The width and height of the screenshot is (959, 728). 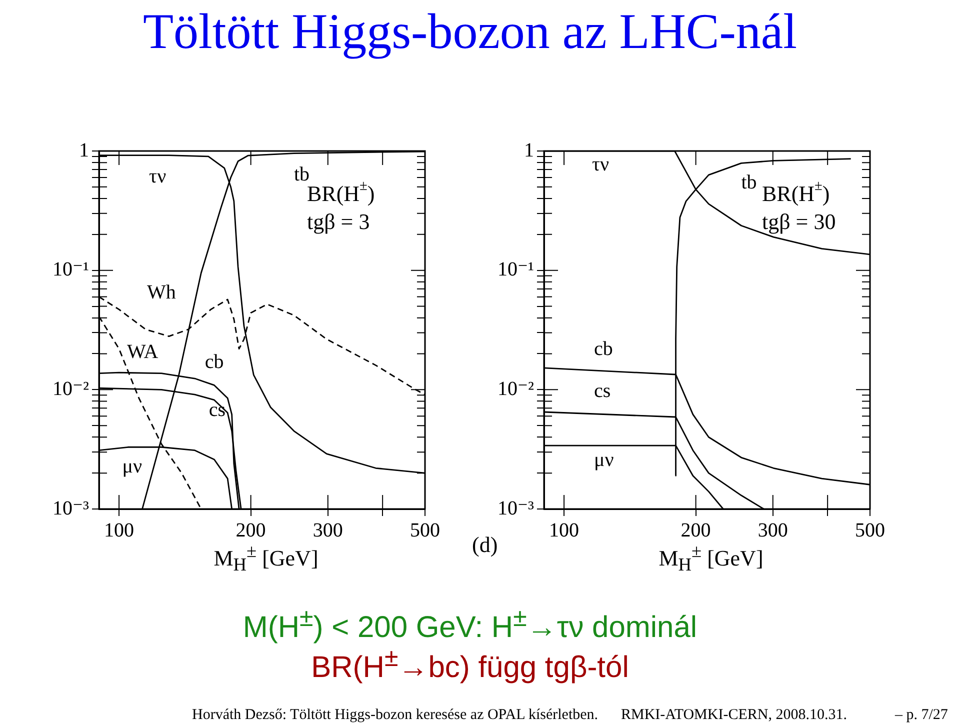 I want to click on text: – p. 7/27, so click(x=921, y=715).